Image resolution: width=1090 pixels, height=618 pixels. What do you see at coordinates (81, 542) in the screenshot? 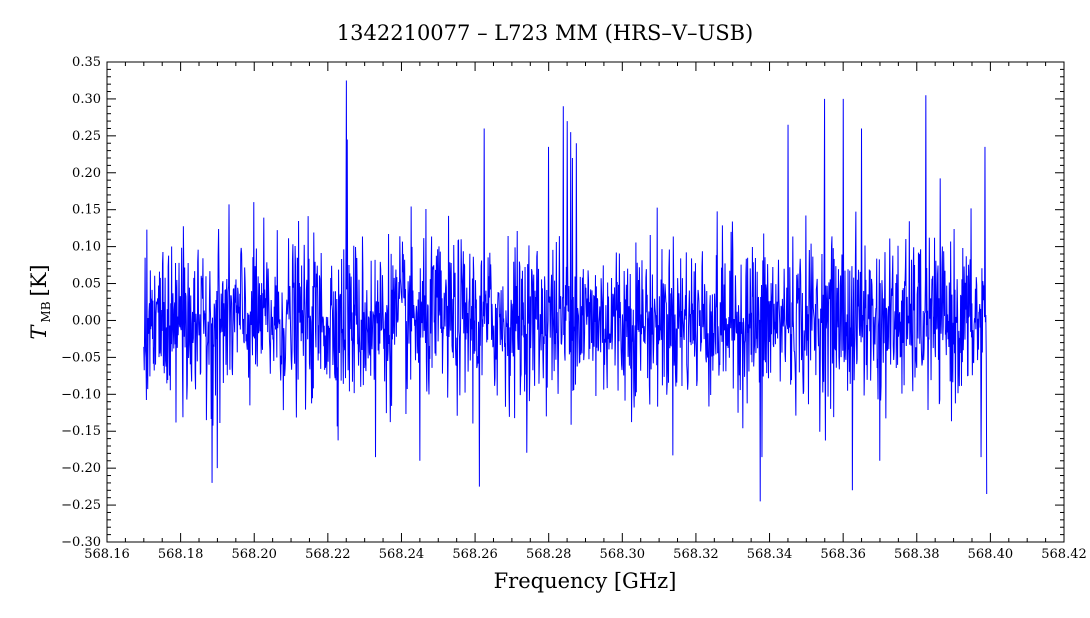
I see `y-tick-label: −0.30` at bounding box center [81, 542].